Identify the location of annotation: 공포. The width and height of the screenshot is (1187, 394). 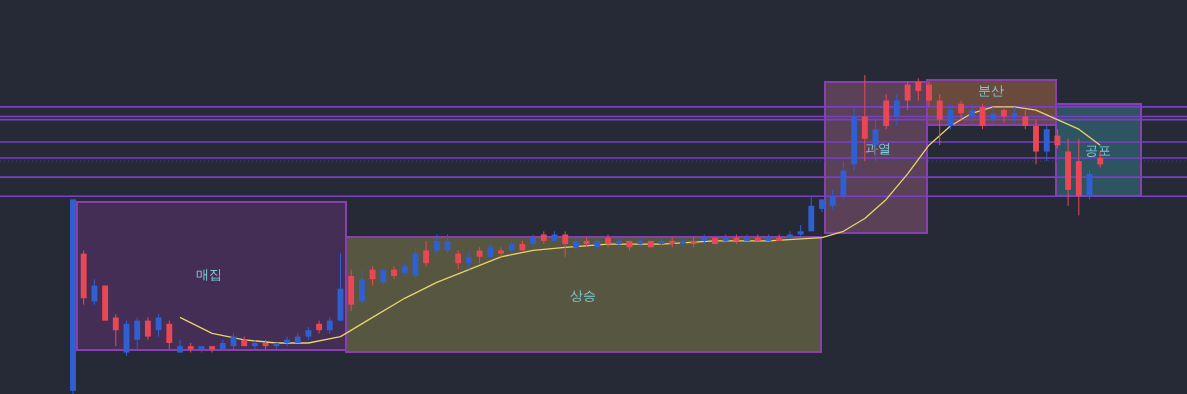
(1098, 150).